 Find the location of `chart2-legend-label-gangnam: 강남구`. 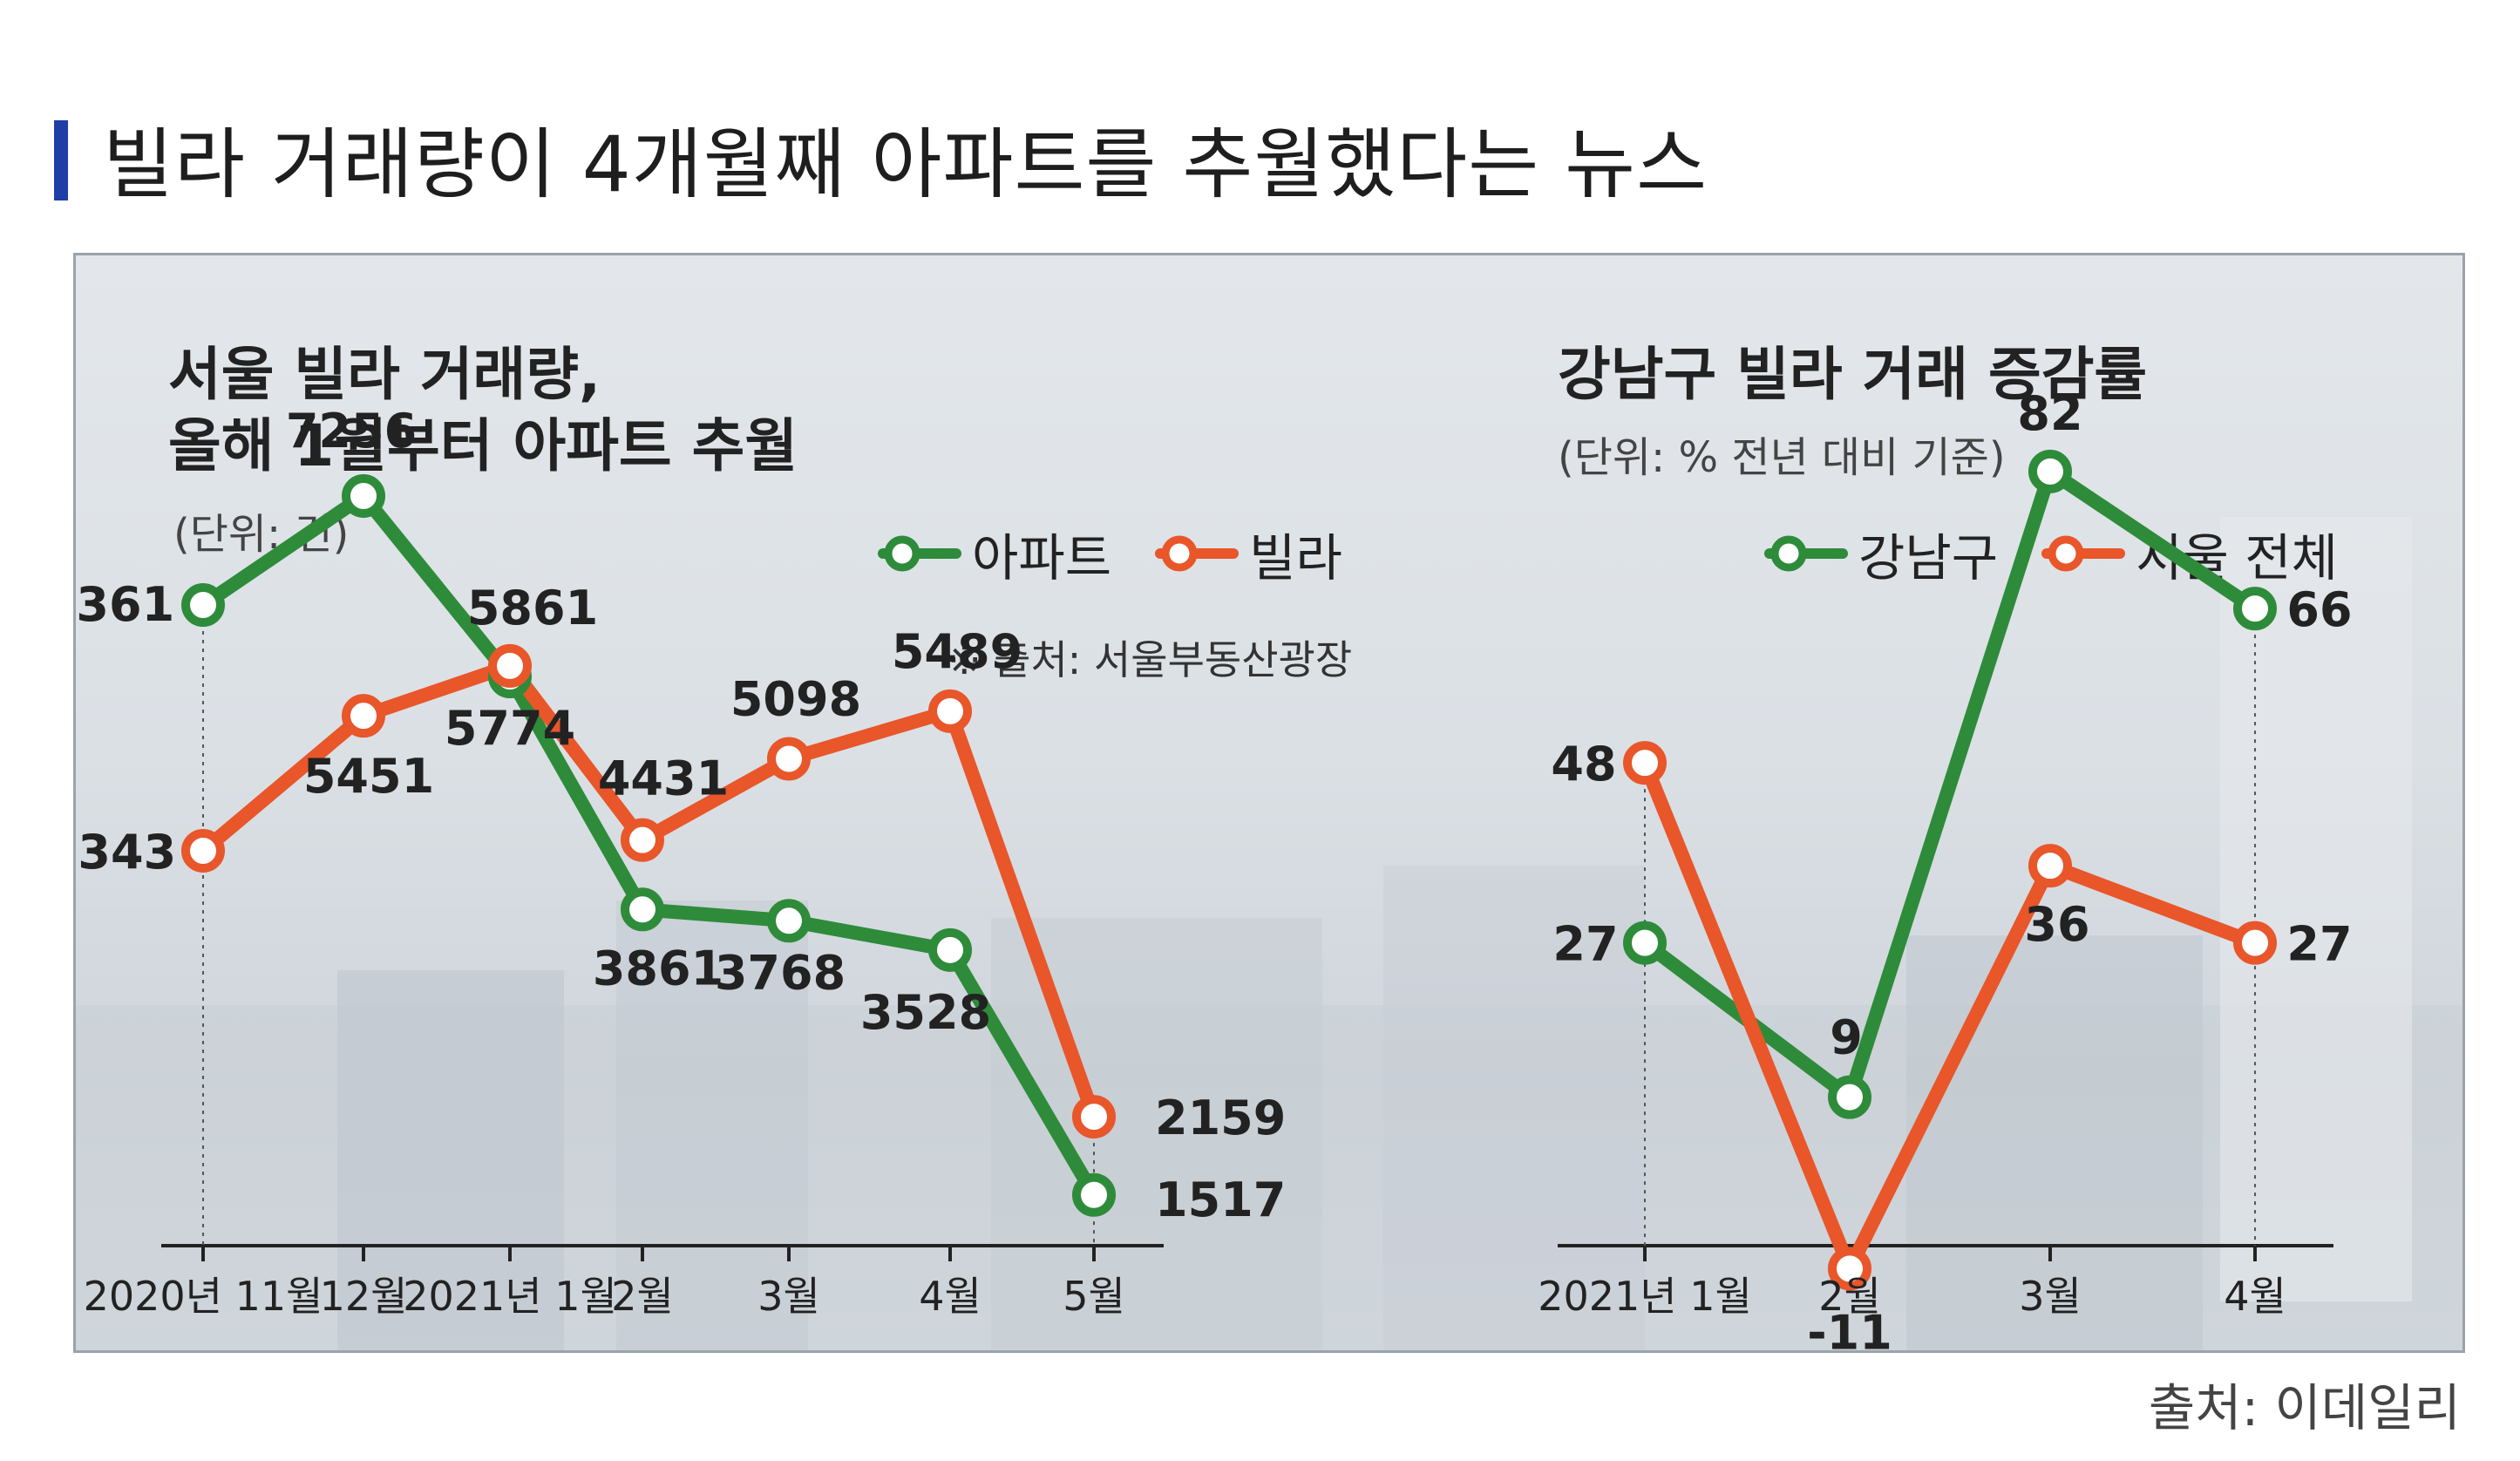

chart2-legend-label-gangnam: 강남구 is located at coordinates (1928, 558).